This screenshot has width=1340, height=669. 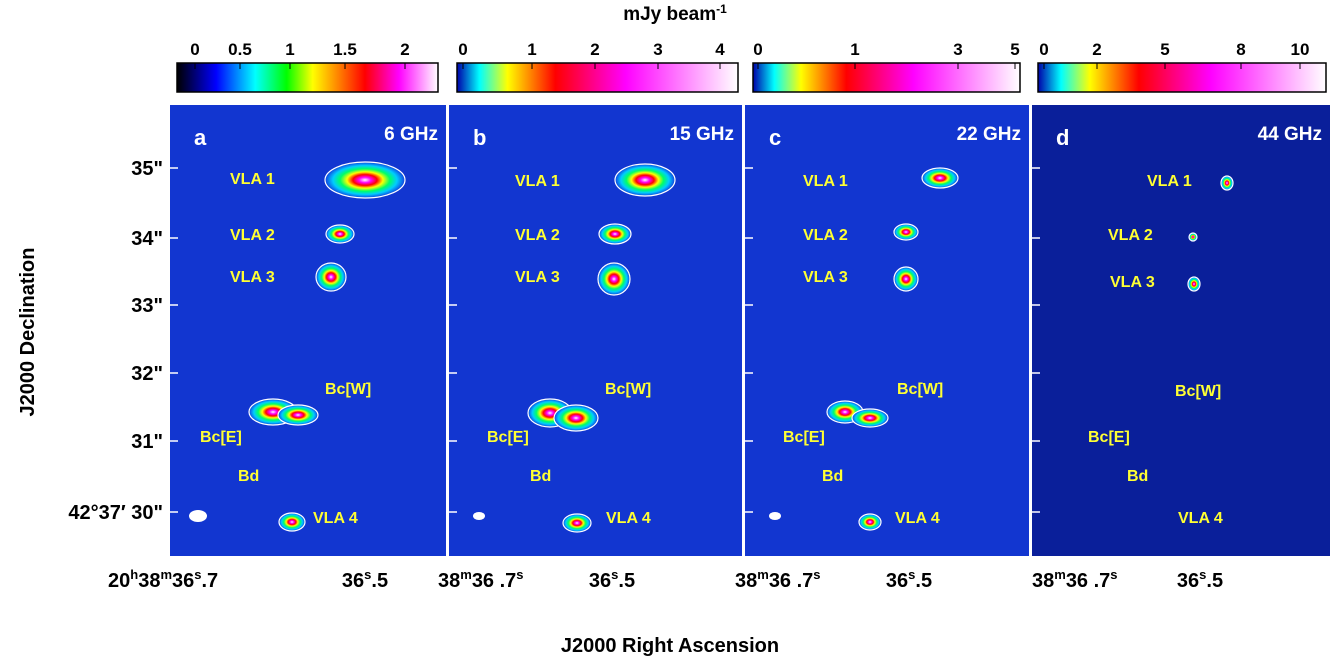 What do you see at coordinates (147, 306) in the screenshot?
I see `y-tick-label: 33"` at bounding box center [147, 306].